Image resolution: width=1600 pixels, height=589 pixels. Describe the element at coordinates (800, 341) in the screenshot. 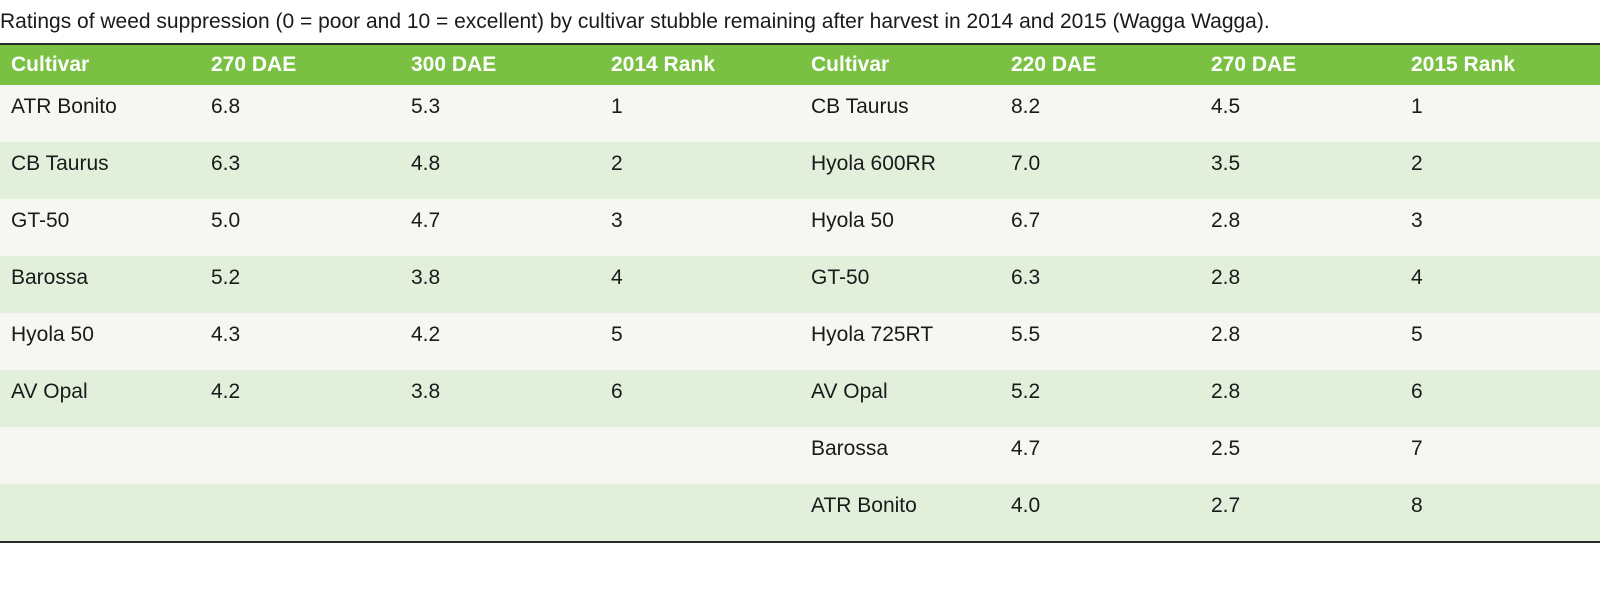

I see `table-row: Hyola 50 4.3 4.2 5 Hyola 725RT 5.5 2.8 5` at that location.